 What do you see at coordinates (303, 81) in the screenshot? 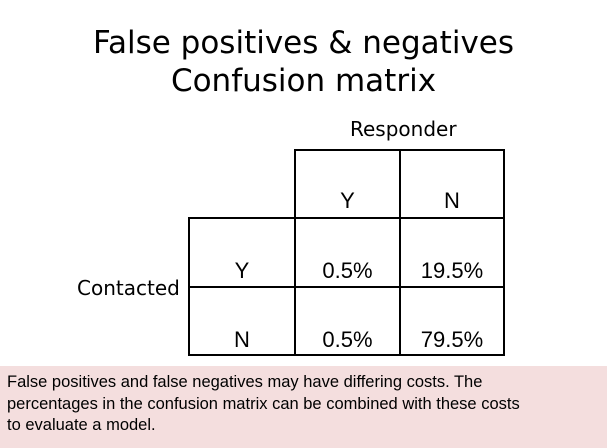
I see `title-line-2: Confusion matrix` at bounding box center [303, 81].